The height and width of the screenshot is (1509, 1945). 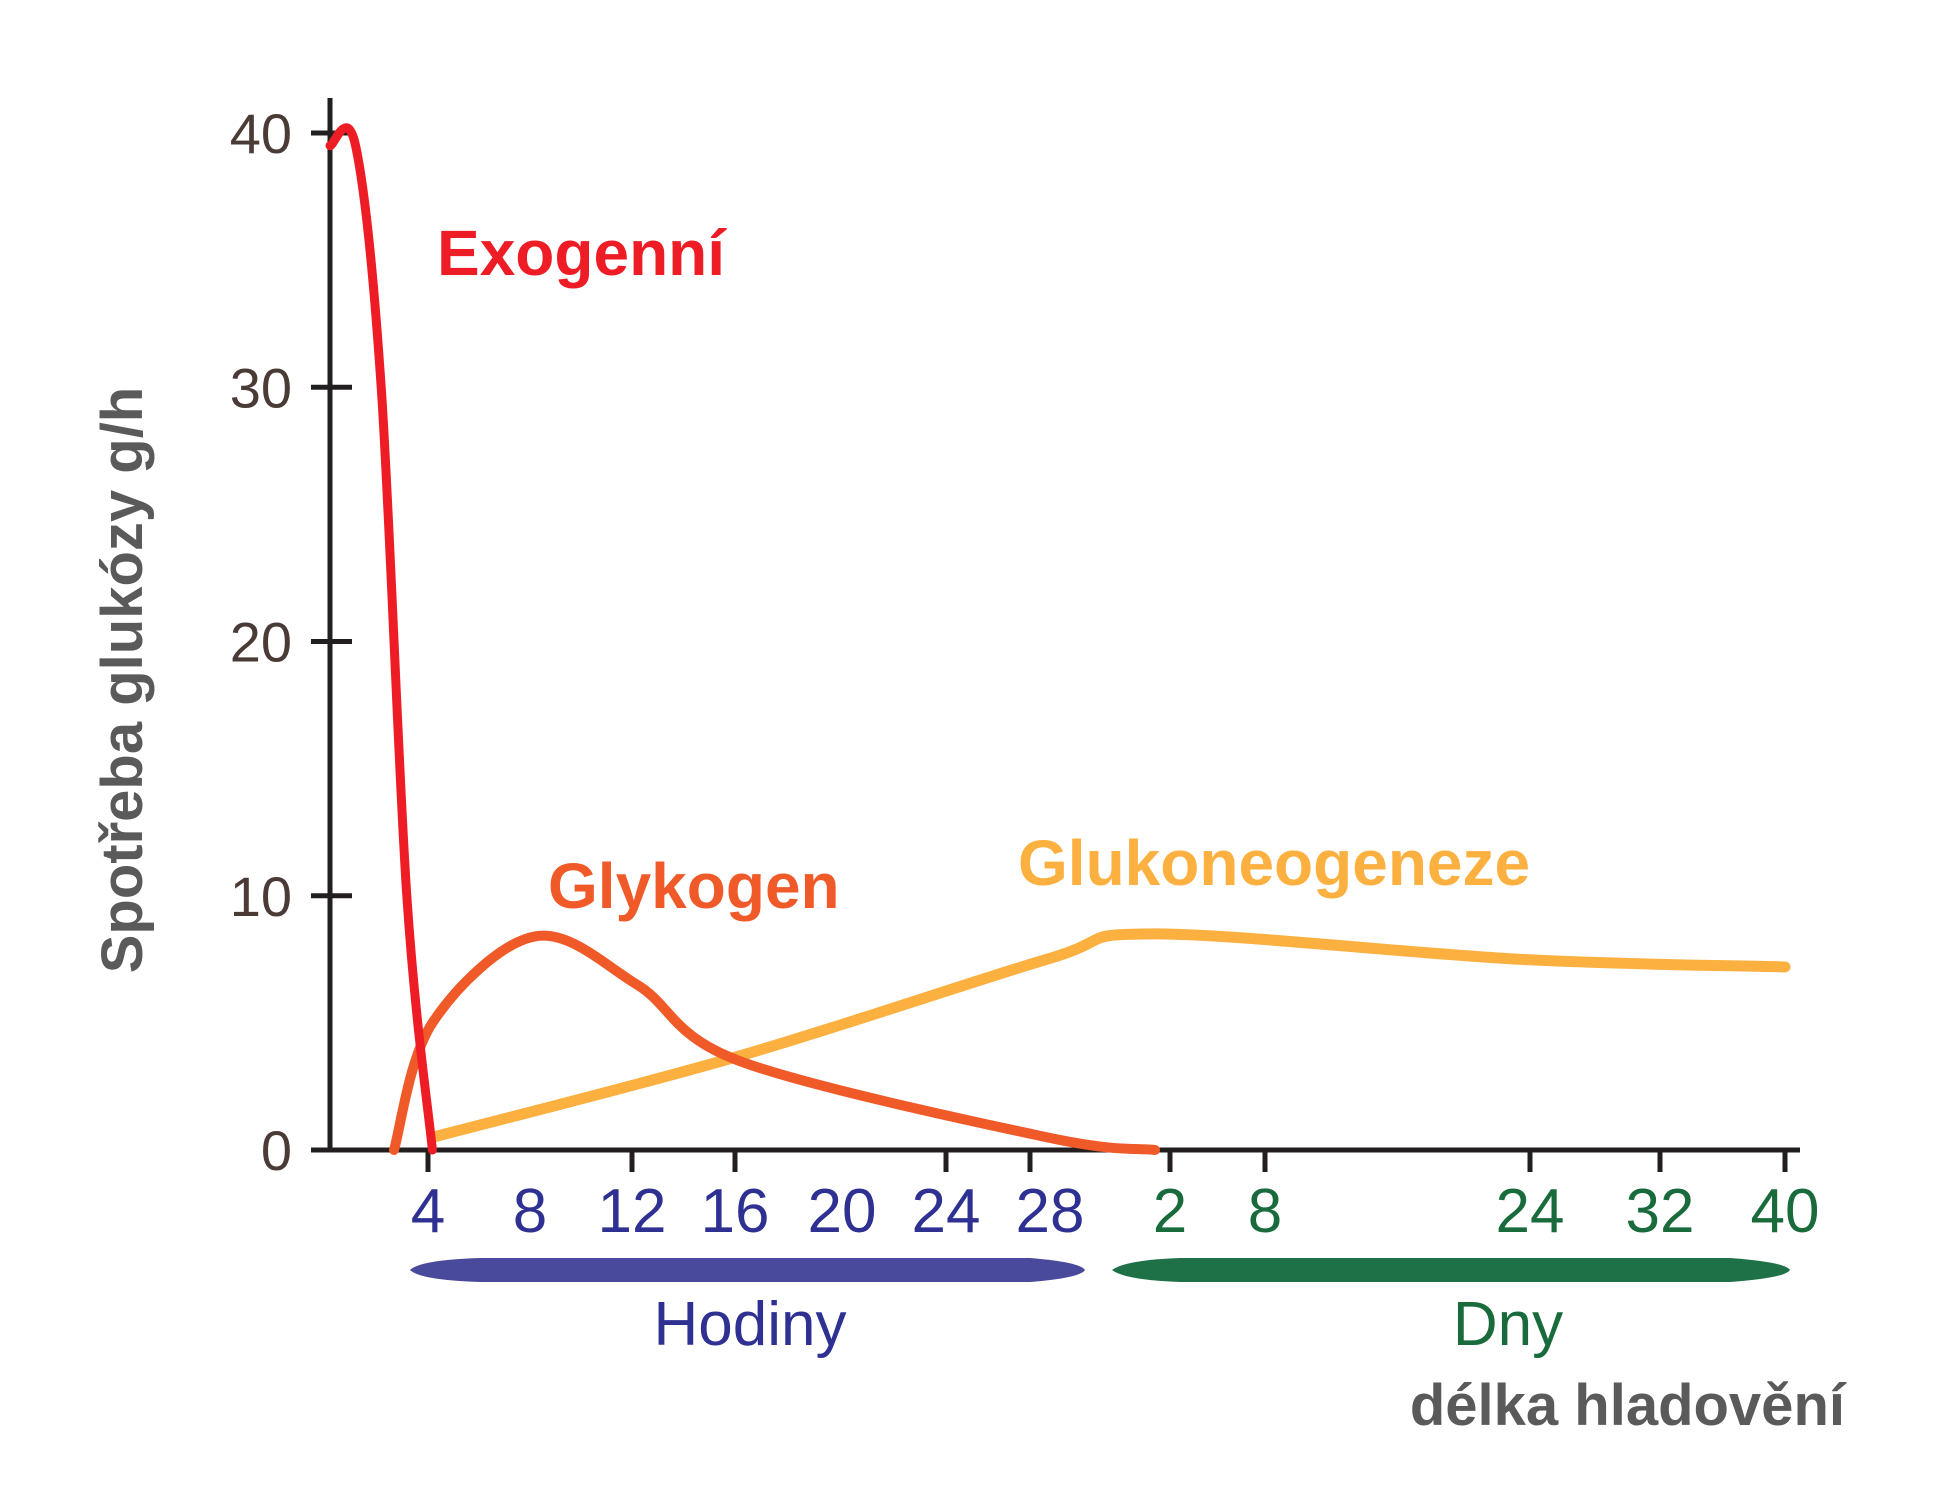 What do you see at coordinates (1660, 1211) in the screenshot?
I see `x-tick-label: 32` at bounding box center [1660, 1211].